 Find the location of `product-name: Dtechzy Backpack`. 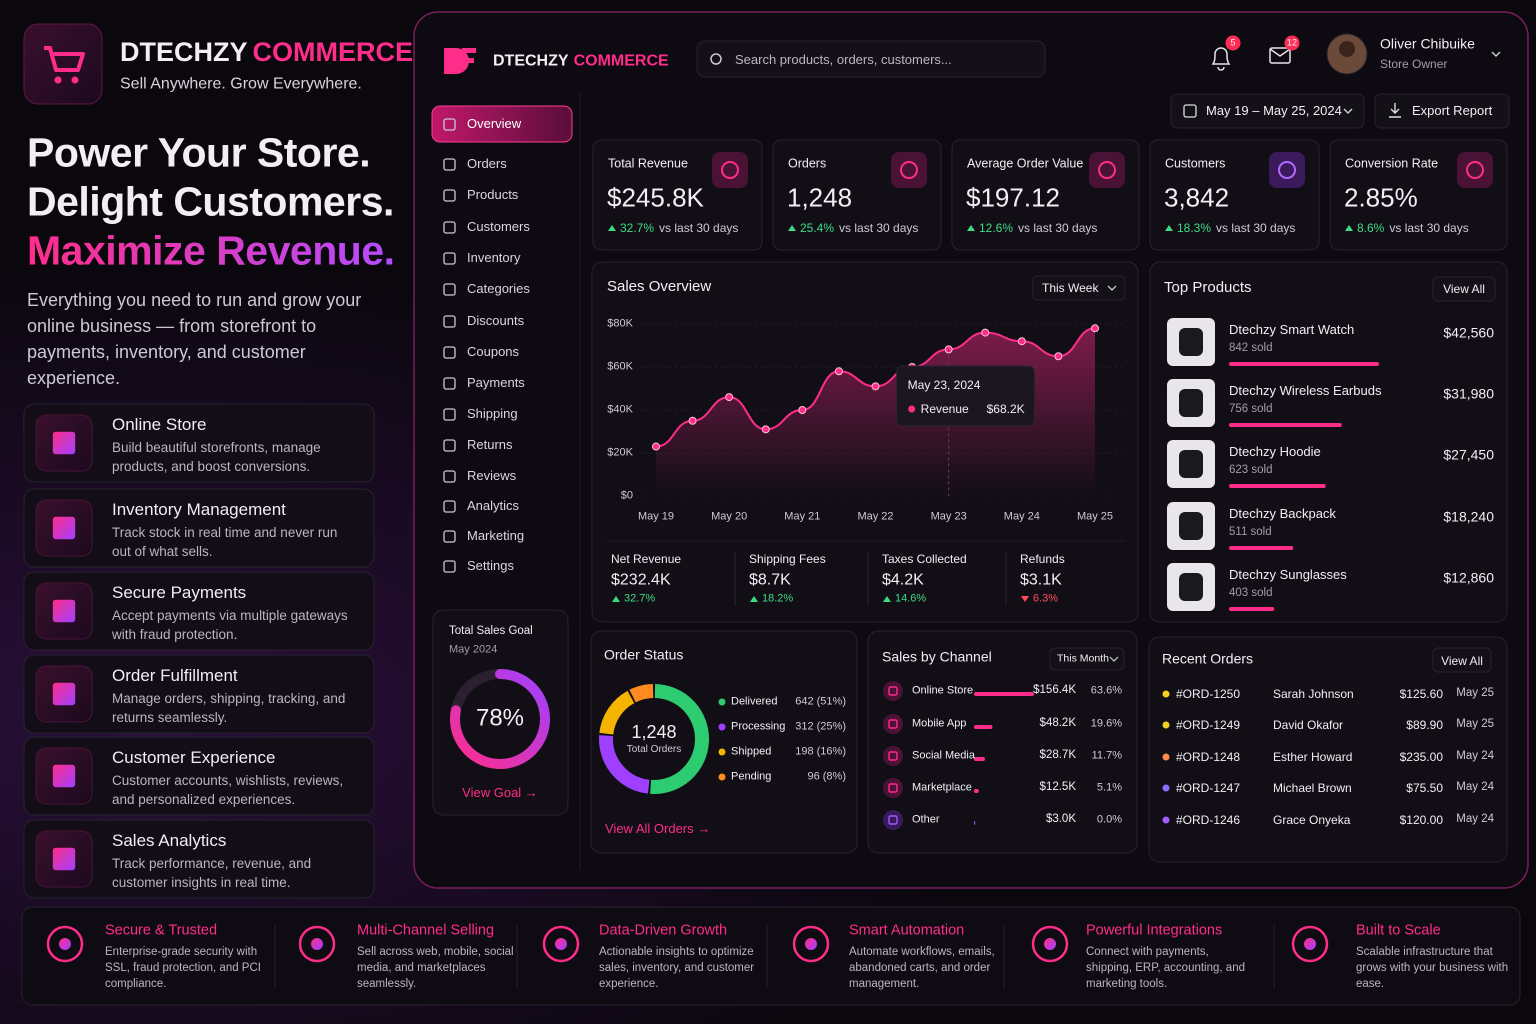

product-name: Dtechzy Backpack is located at coordinates (1282, 514).